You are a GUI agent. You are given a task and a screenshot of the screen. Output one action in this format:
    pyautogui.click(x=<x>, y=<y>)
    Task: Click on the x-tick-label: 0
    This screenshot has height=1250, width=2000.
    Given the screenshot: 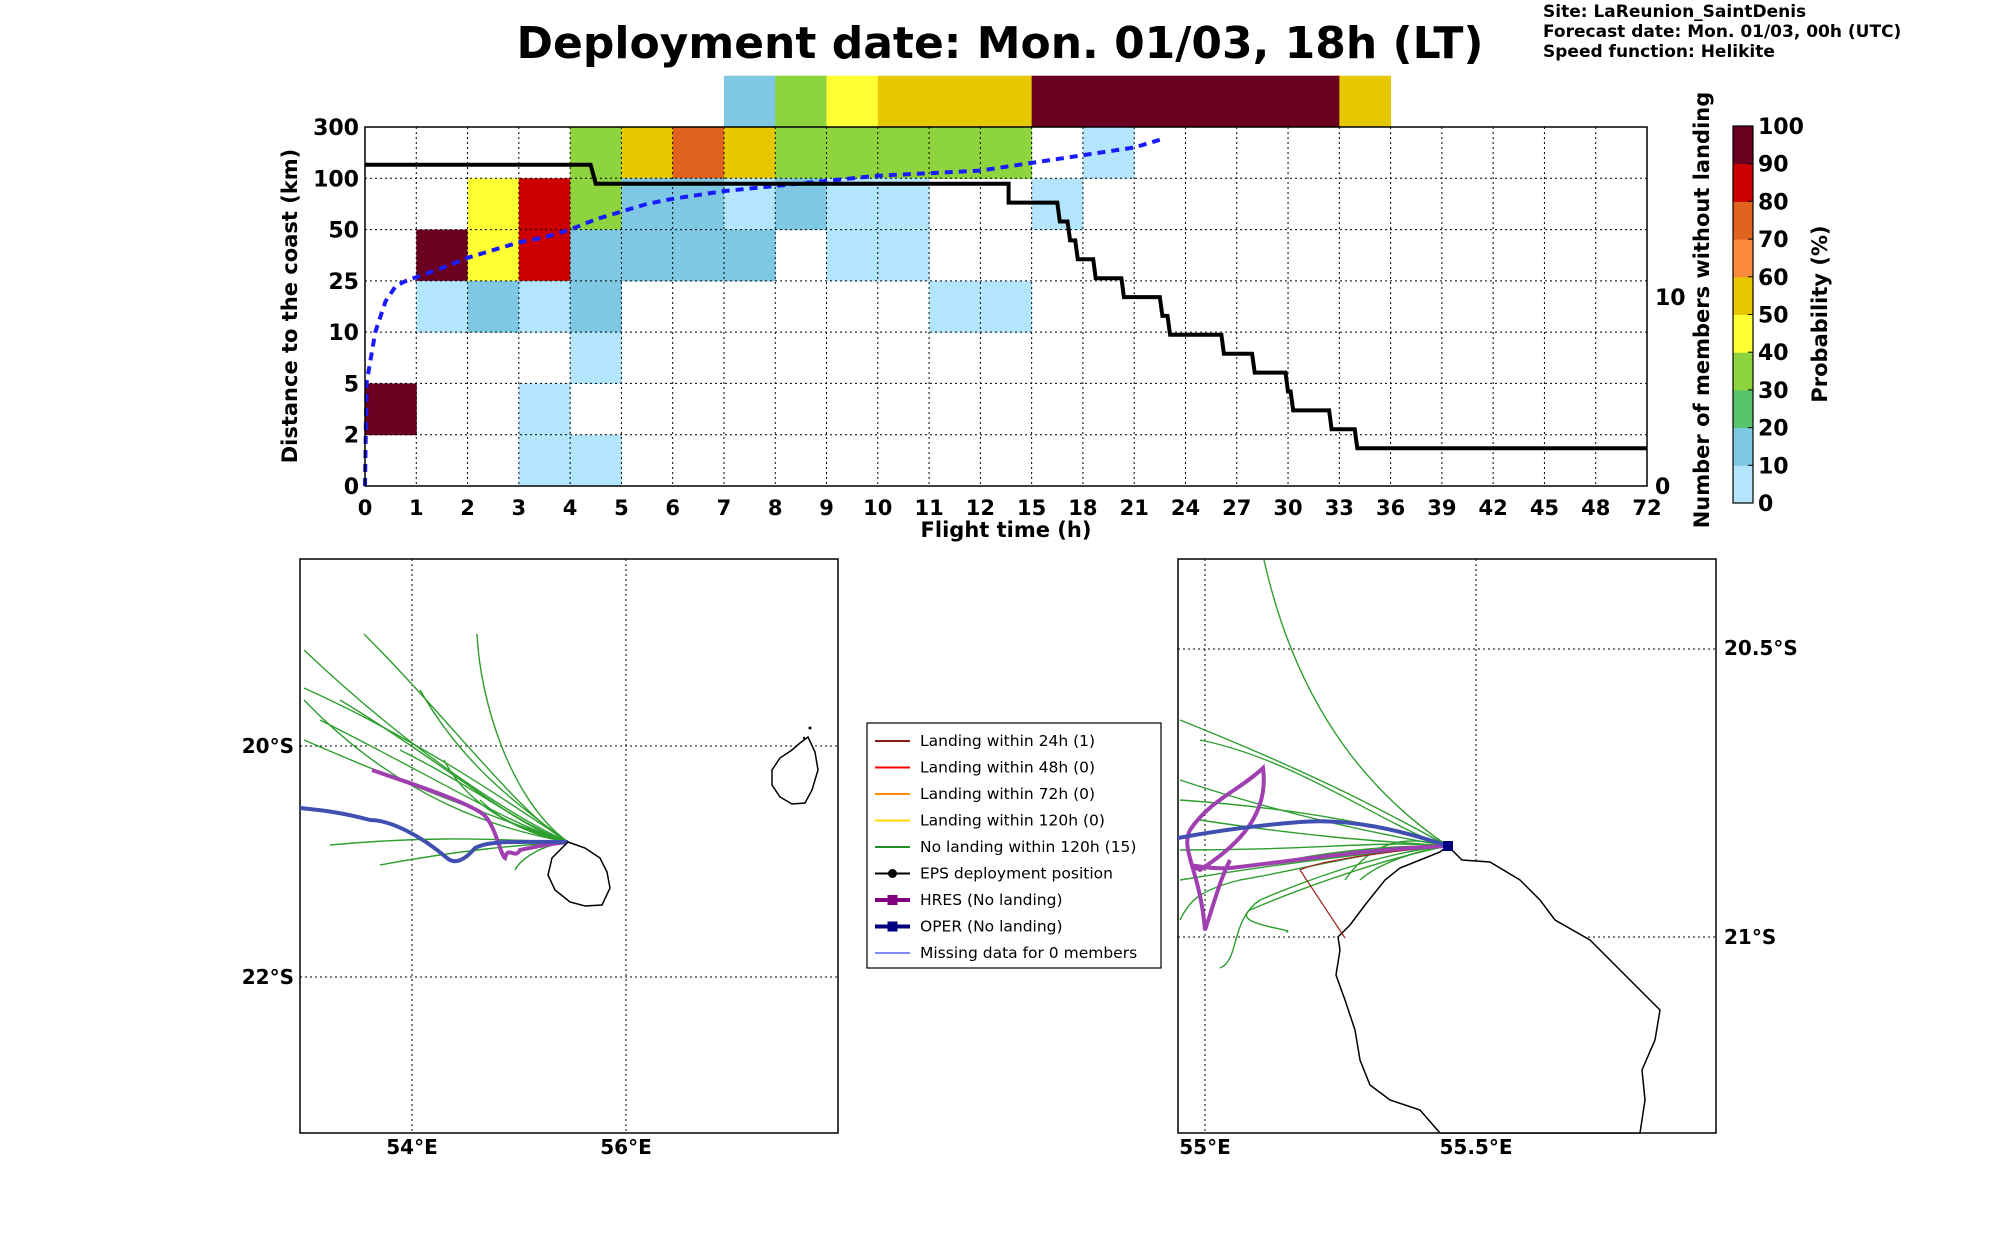 What is the action you would take?
    pyautogui.click(x=365, y=508)
    